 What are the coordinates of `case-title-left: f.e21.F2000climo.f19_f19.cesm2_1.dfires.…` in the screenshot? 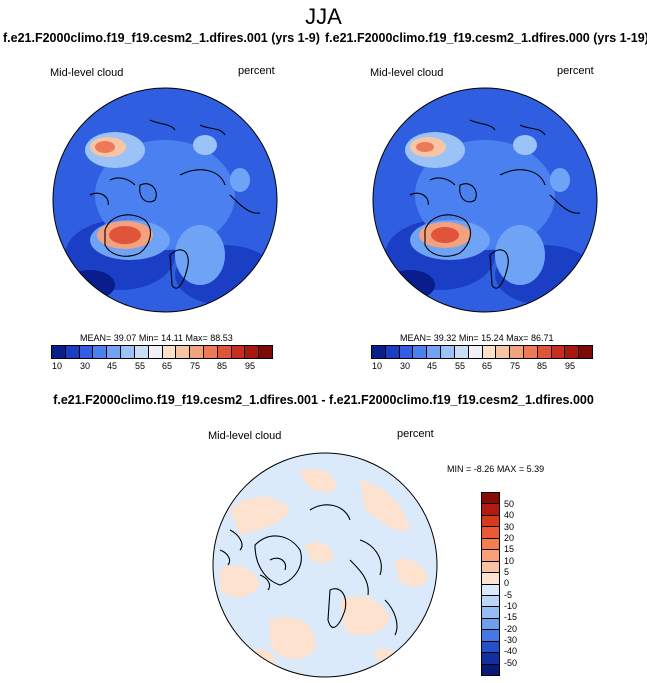 It's located at (161, 38).